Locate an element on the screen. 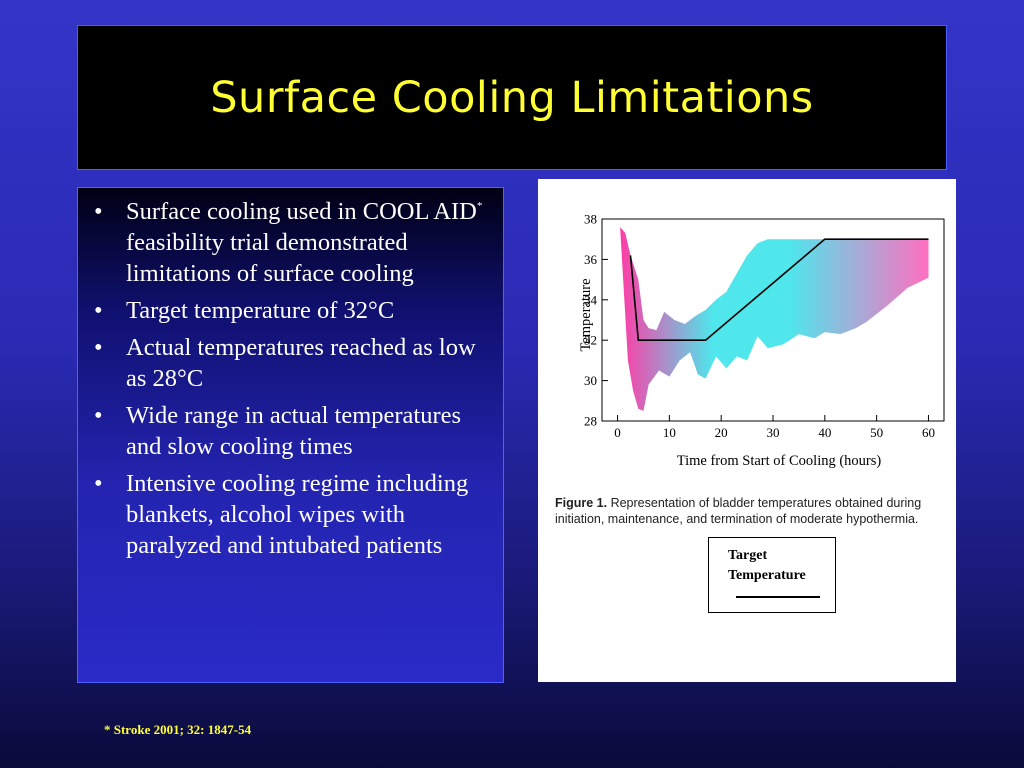 This screenshot has height=768, width=1024. slide-title: Surface Cooling Limitations is located at coordinates (512, 97).